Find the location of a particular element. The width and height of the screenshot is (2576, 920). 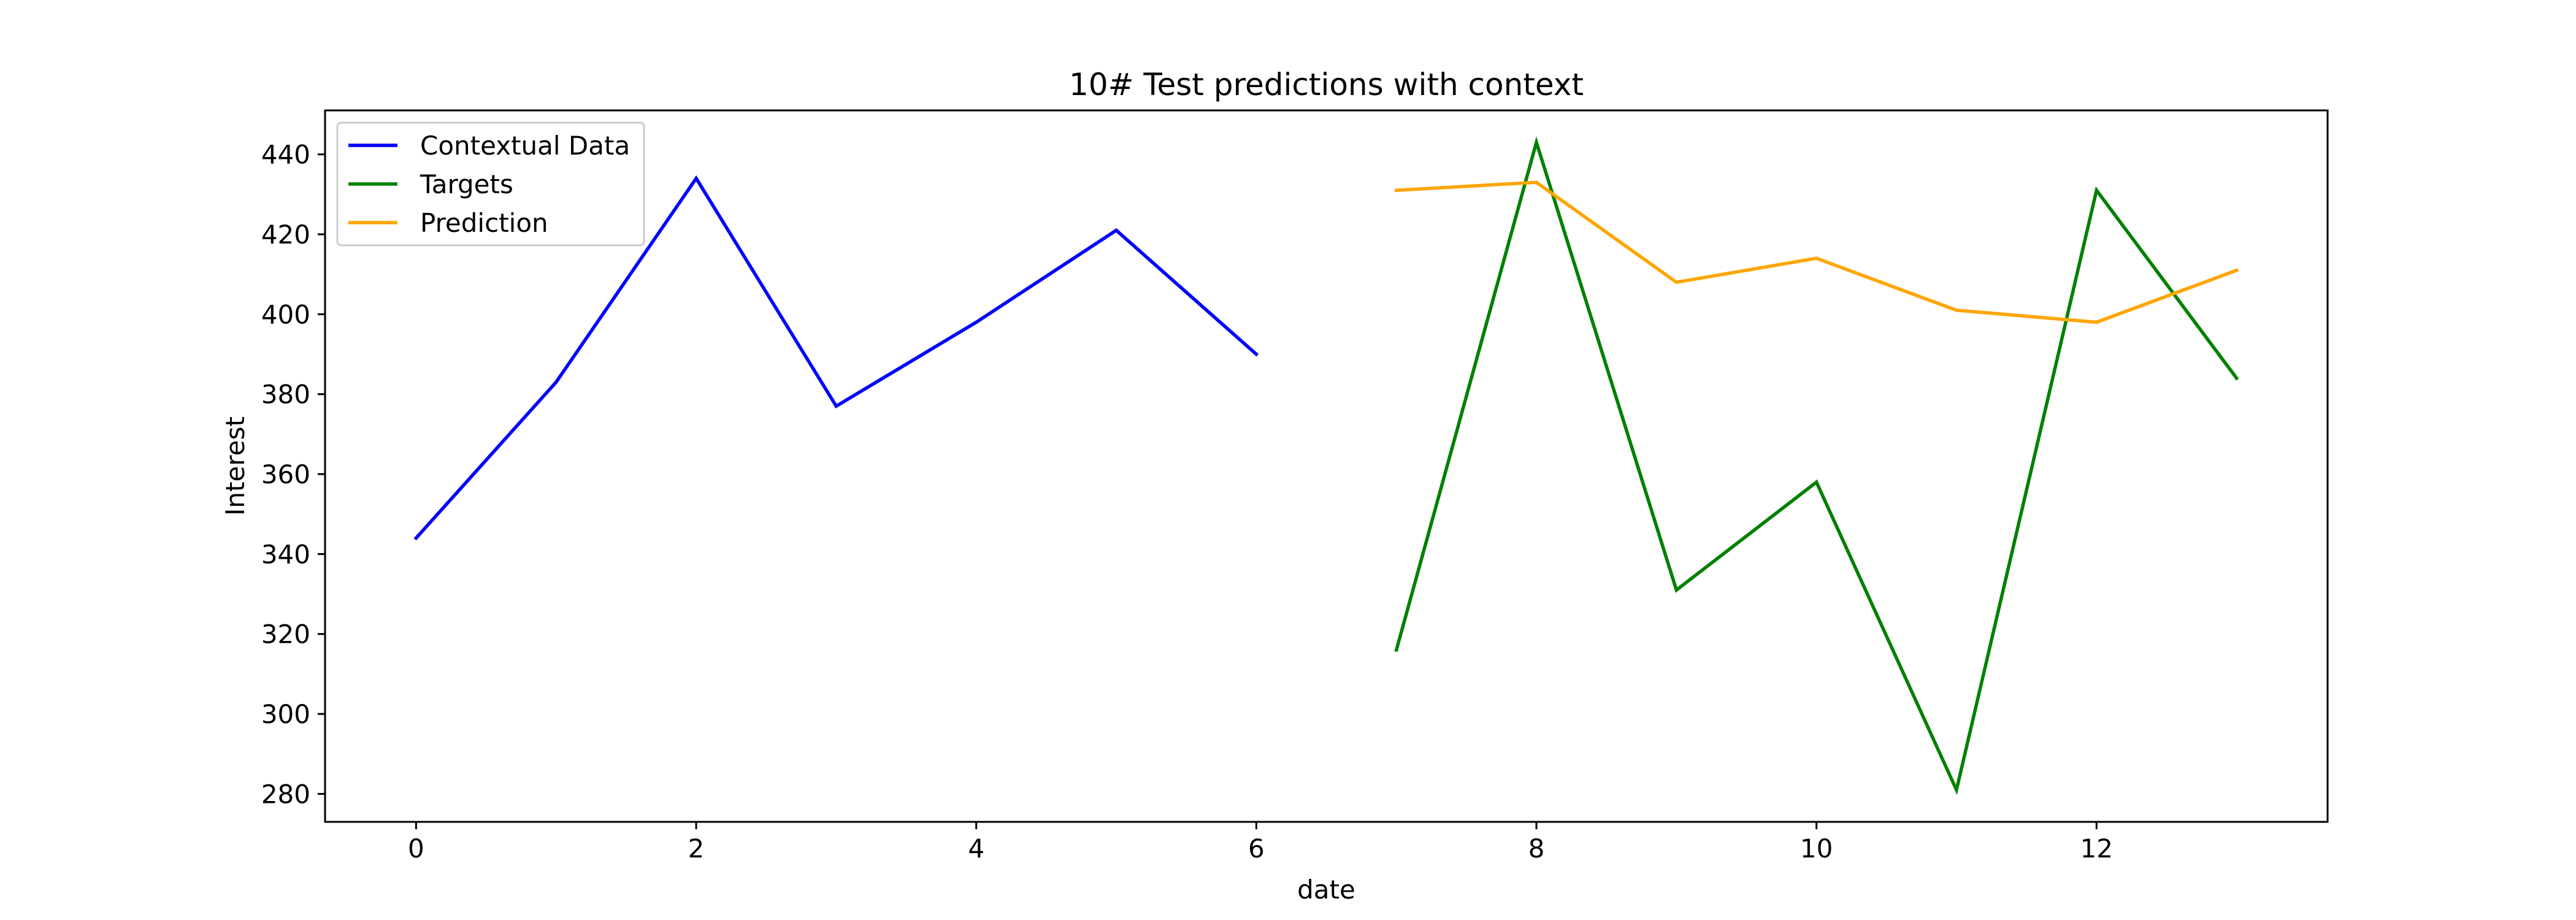

x-tick-label: 4 is located at coordinates (976, 849).